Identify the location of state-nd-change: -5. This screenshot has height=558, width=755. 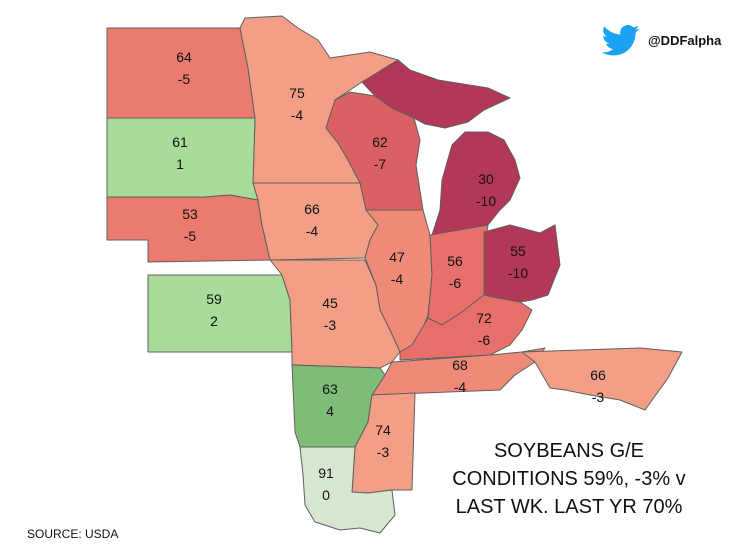
(184, 79).